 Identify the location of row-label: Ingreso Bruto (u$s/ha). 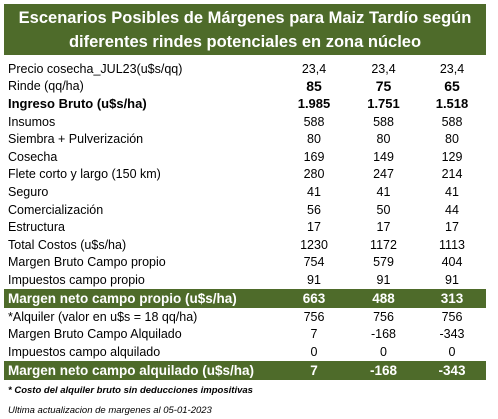
(77, 104).